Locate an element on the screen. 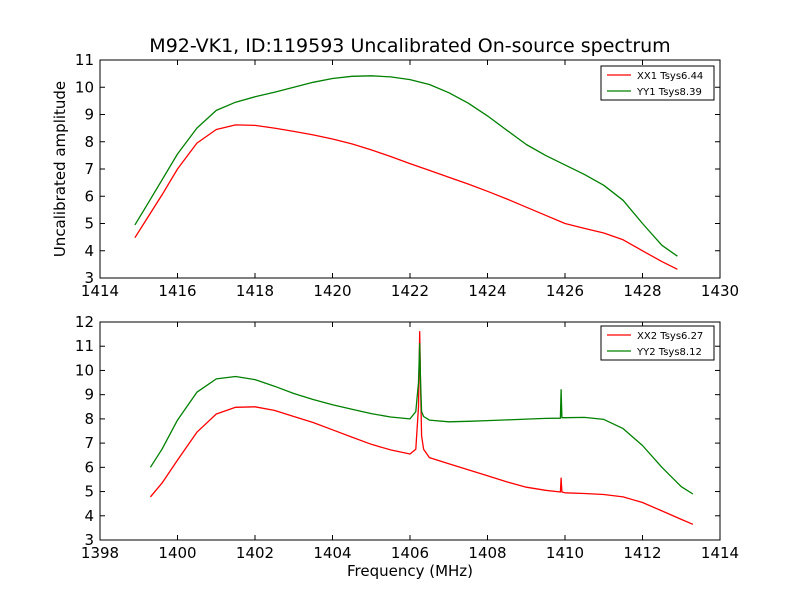 The width and height of the screenshot is (800, 600). y-tick-label: 12 is located at coordinates (84, 322).